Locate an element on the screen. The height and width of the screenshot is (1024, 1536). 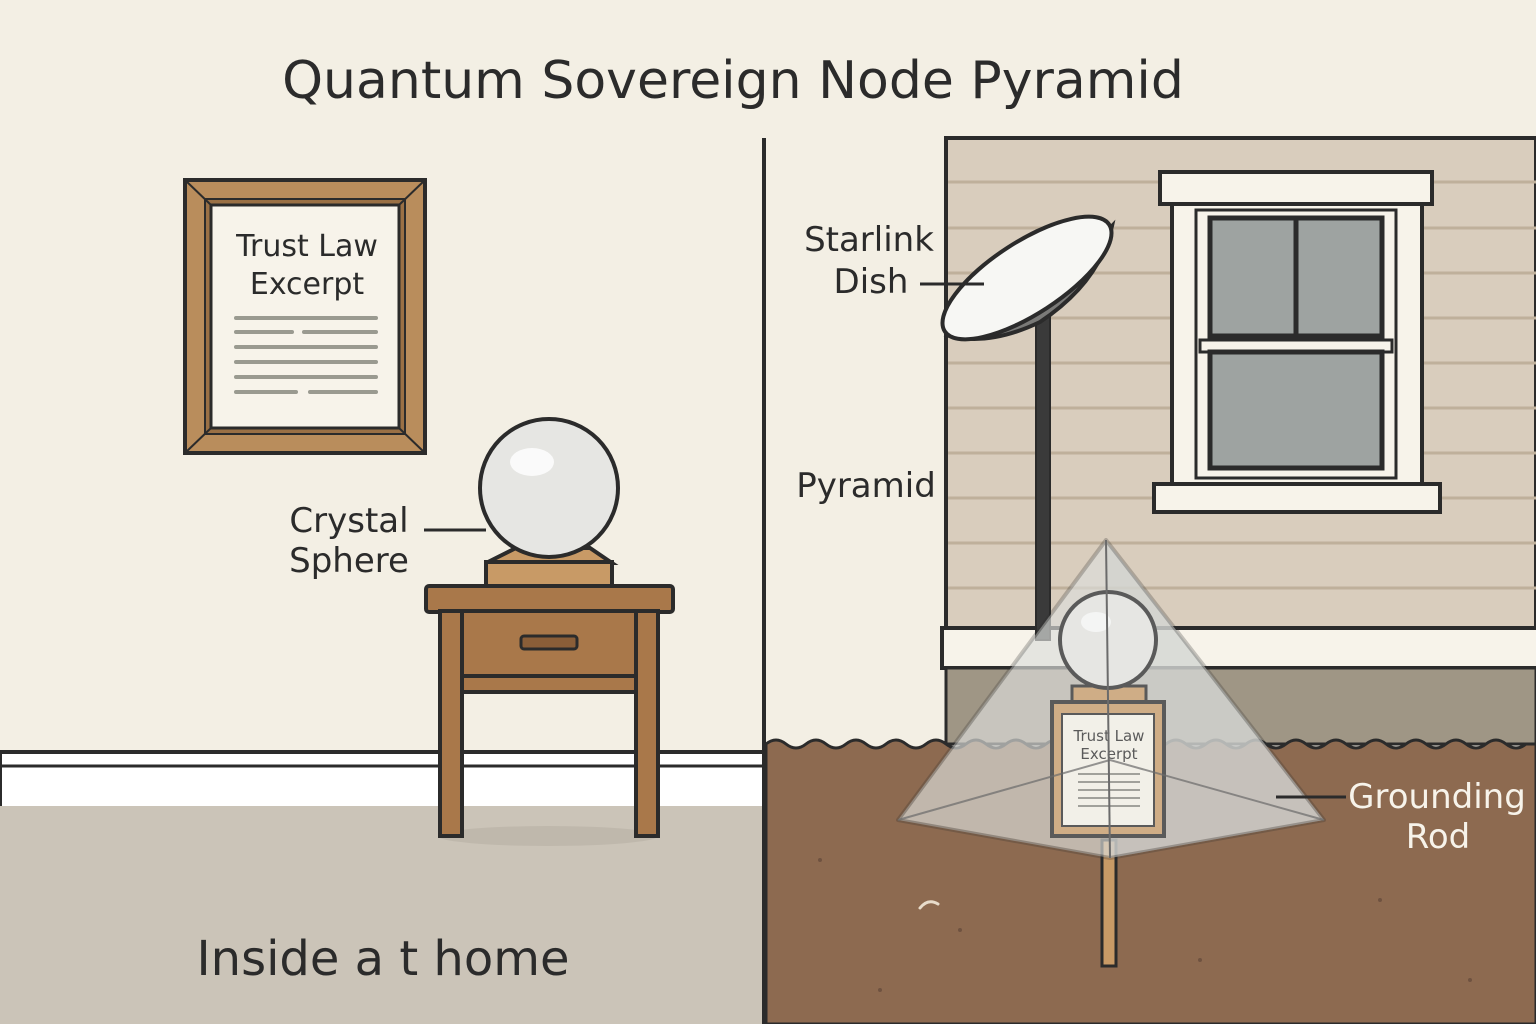
house-window is located at coordinates (1297, 342).